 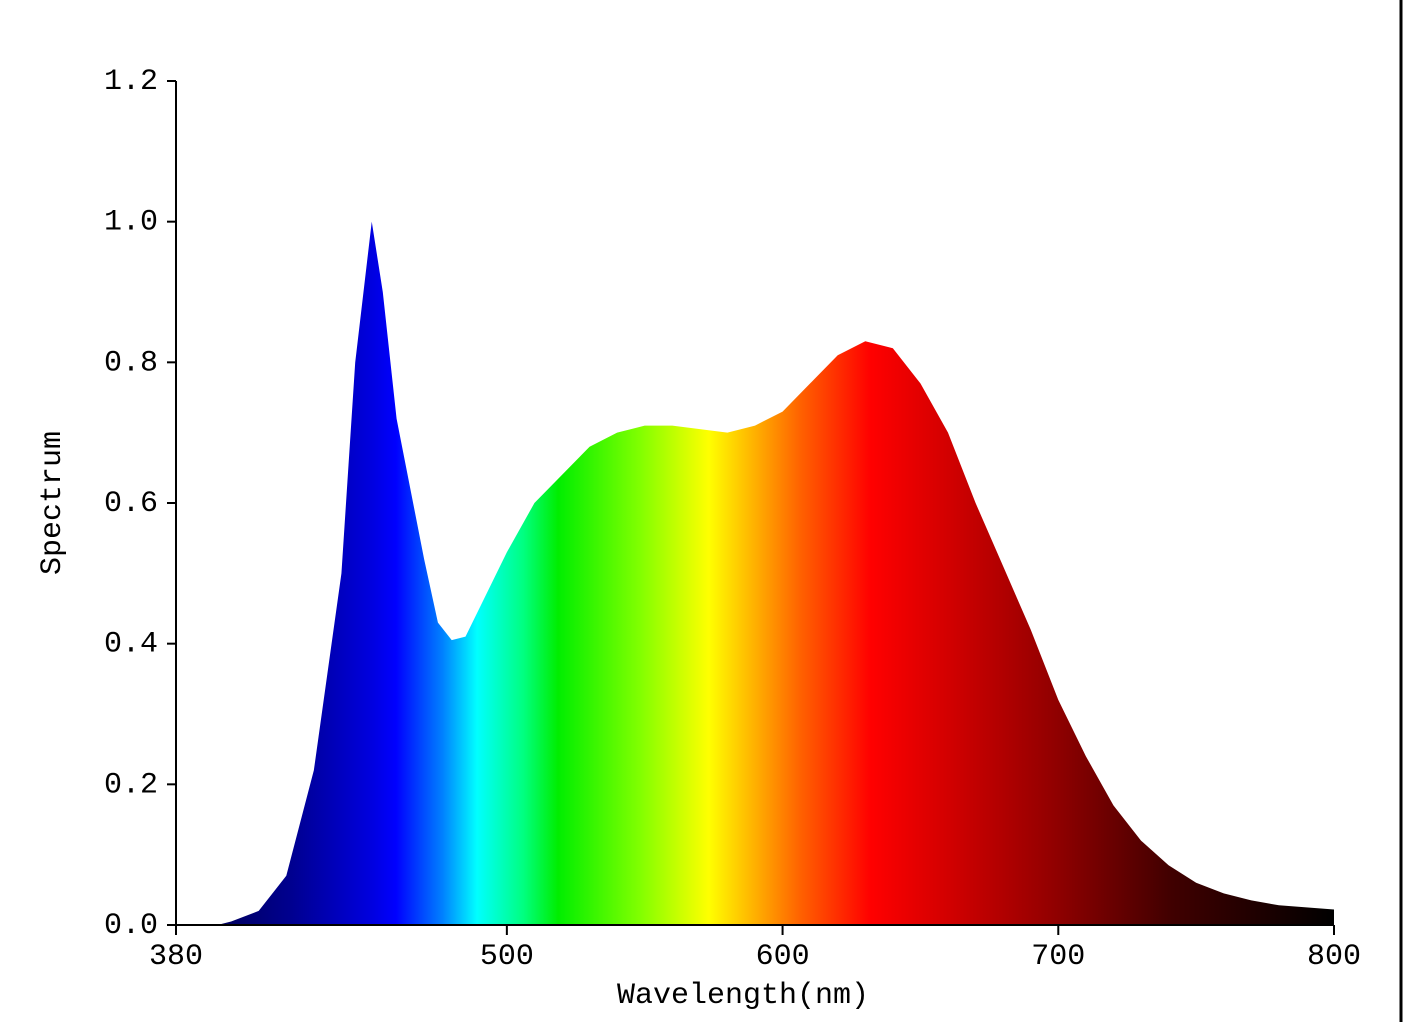 What do you see at coordinates (783, 957) in the screenshot?
I see `x-tick-label: 600` at bounding box center [783, 957].